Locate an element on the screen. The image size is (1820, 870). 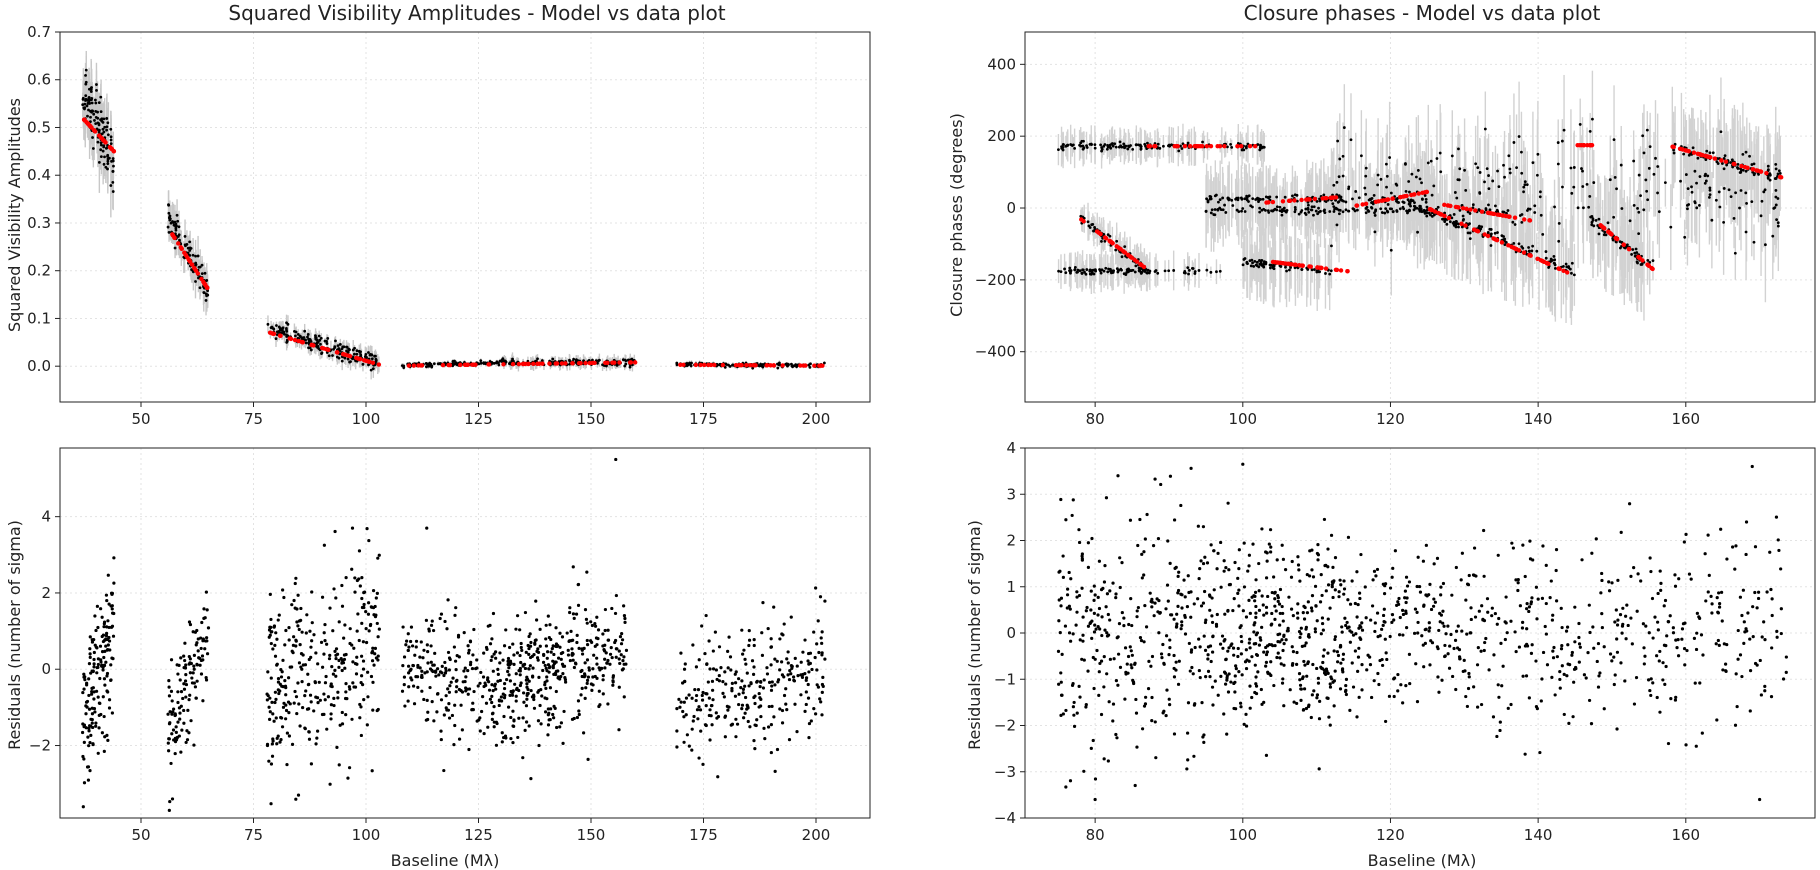
v2res-residual-outlier is located at coordinates (172, 799).